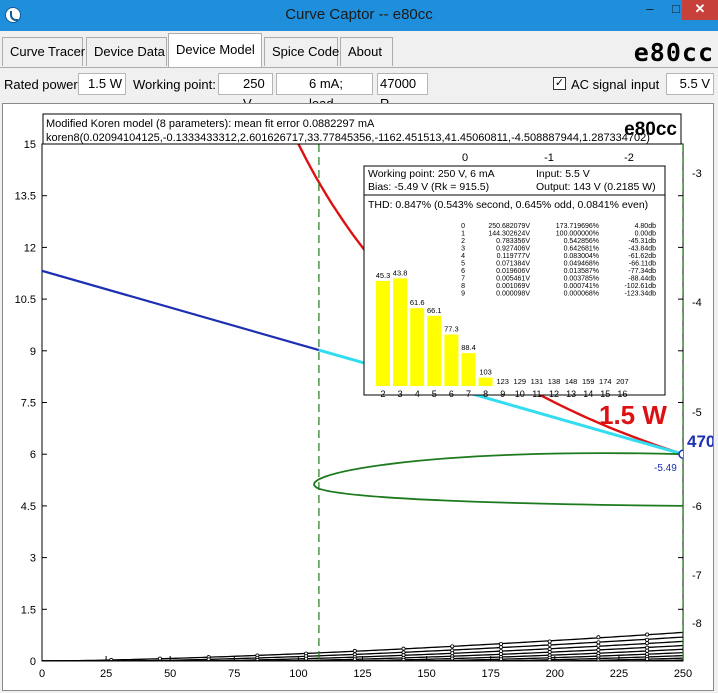  What do you see at coordinates (605, 381) in the screenshot?
I see `harmonic-bar-value: 174` at bounding box center [605, 381].